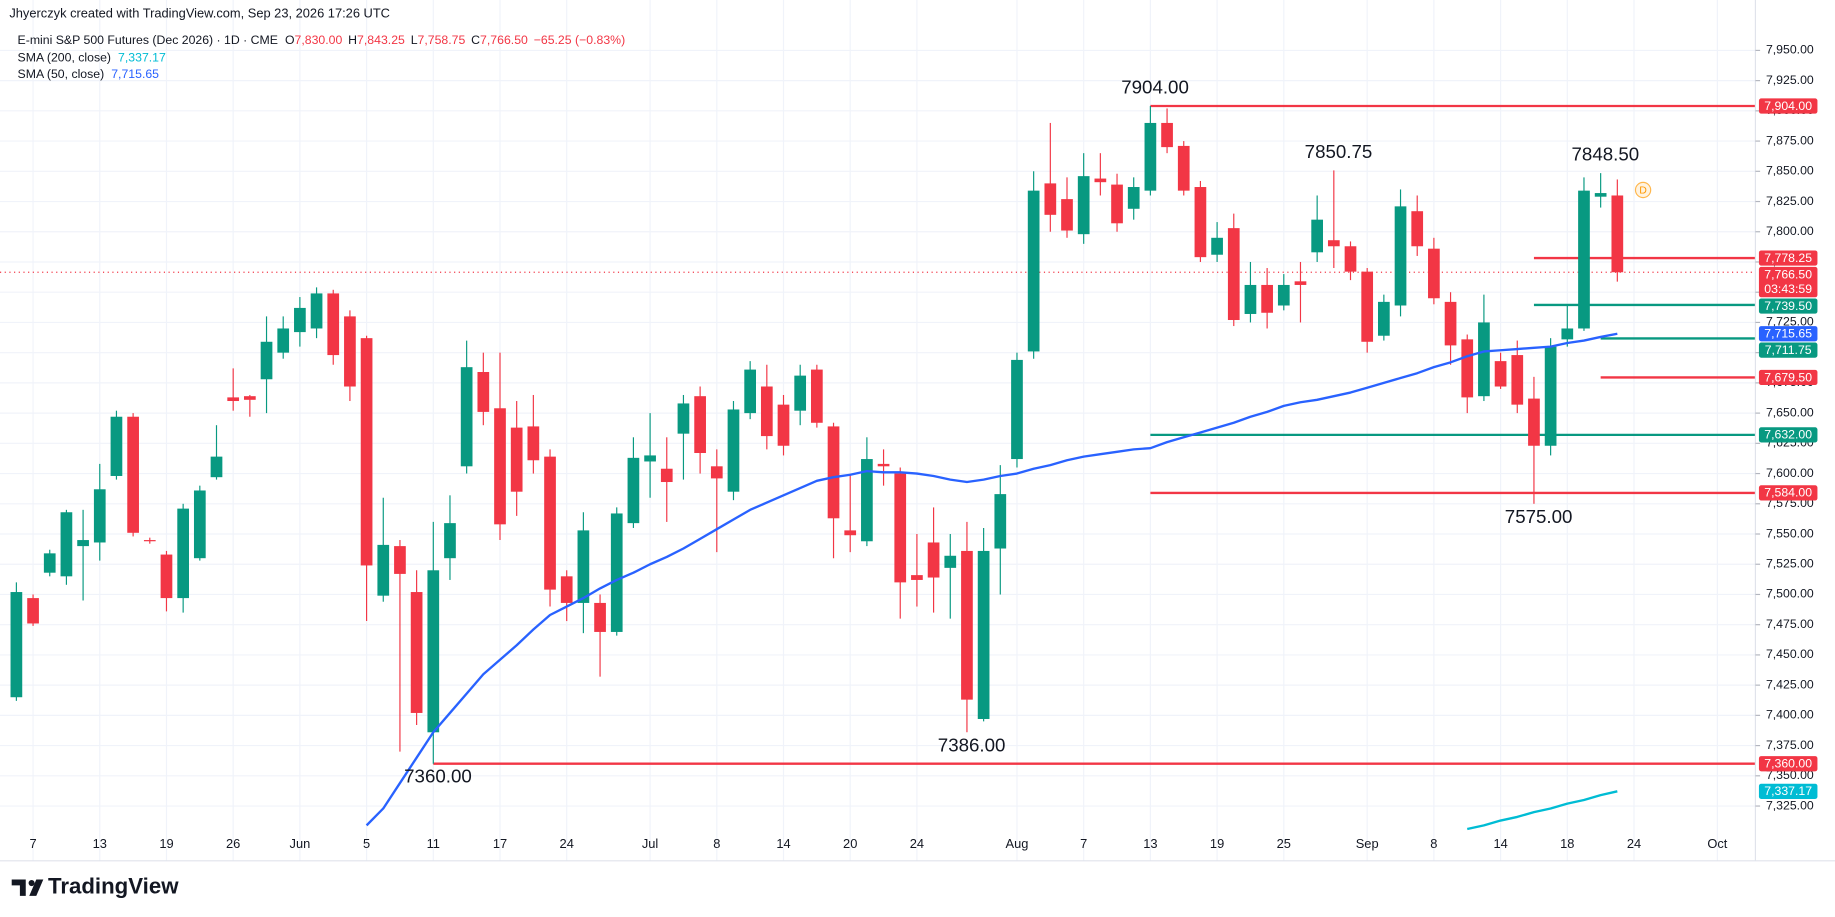 The image size is (1835, 917). What do you see at coordinates (1339, 151) in the screenshot?
I see `price-annotation: 7850.75` at bounding box center [1339, 151].